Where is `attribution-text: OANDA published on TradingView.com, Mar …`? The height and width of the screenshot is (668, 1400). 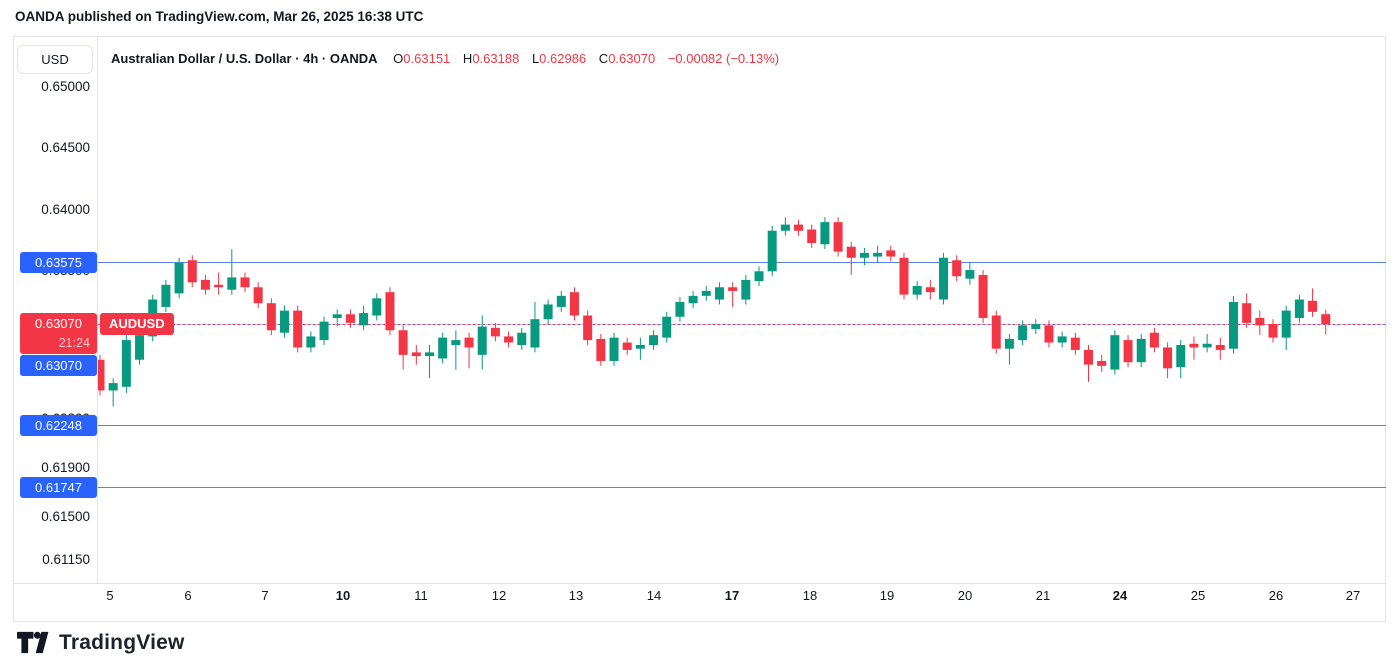
attribution-text: OANDA published on TradingView.com, Mar … is located at coordinates (219, 16).